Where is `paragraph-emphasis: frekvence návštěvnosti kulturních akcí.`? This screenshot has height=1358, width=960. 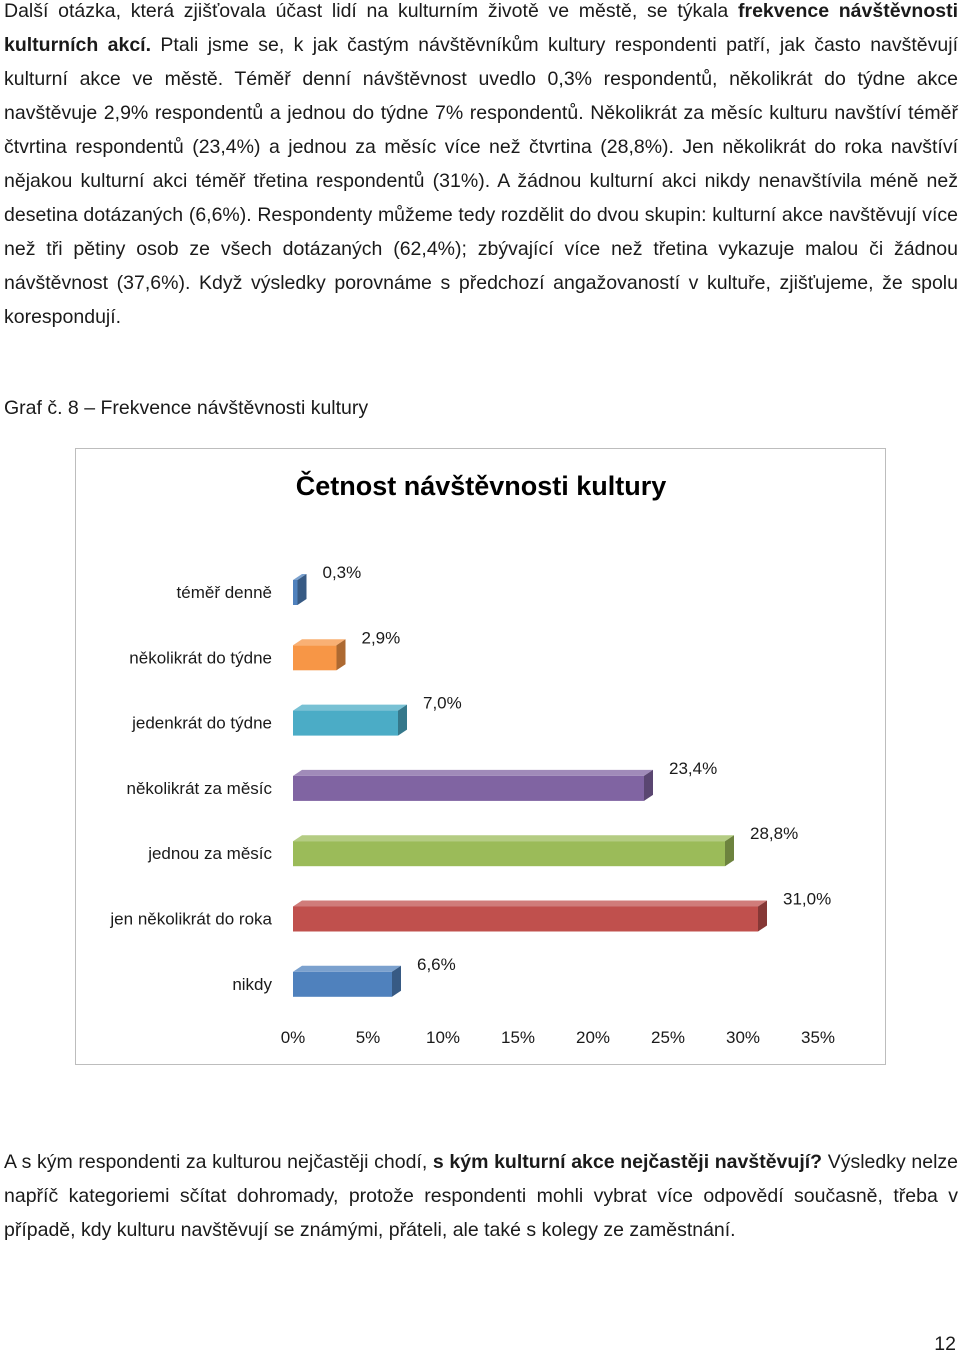 paragraph-emphasis: frekvence návštěvnosti kulturních akcí. is located at coordinates (481, 28).